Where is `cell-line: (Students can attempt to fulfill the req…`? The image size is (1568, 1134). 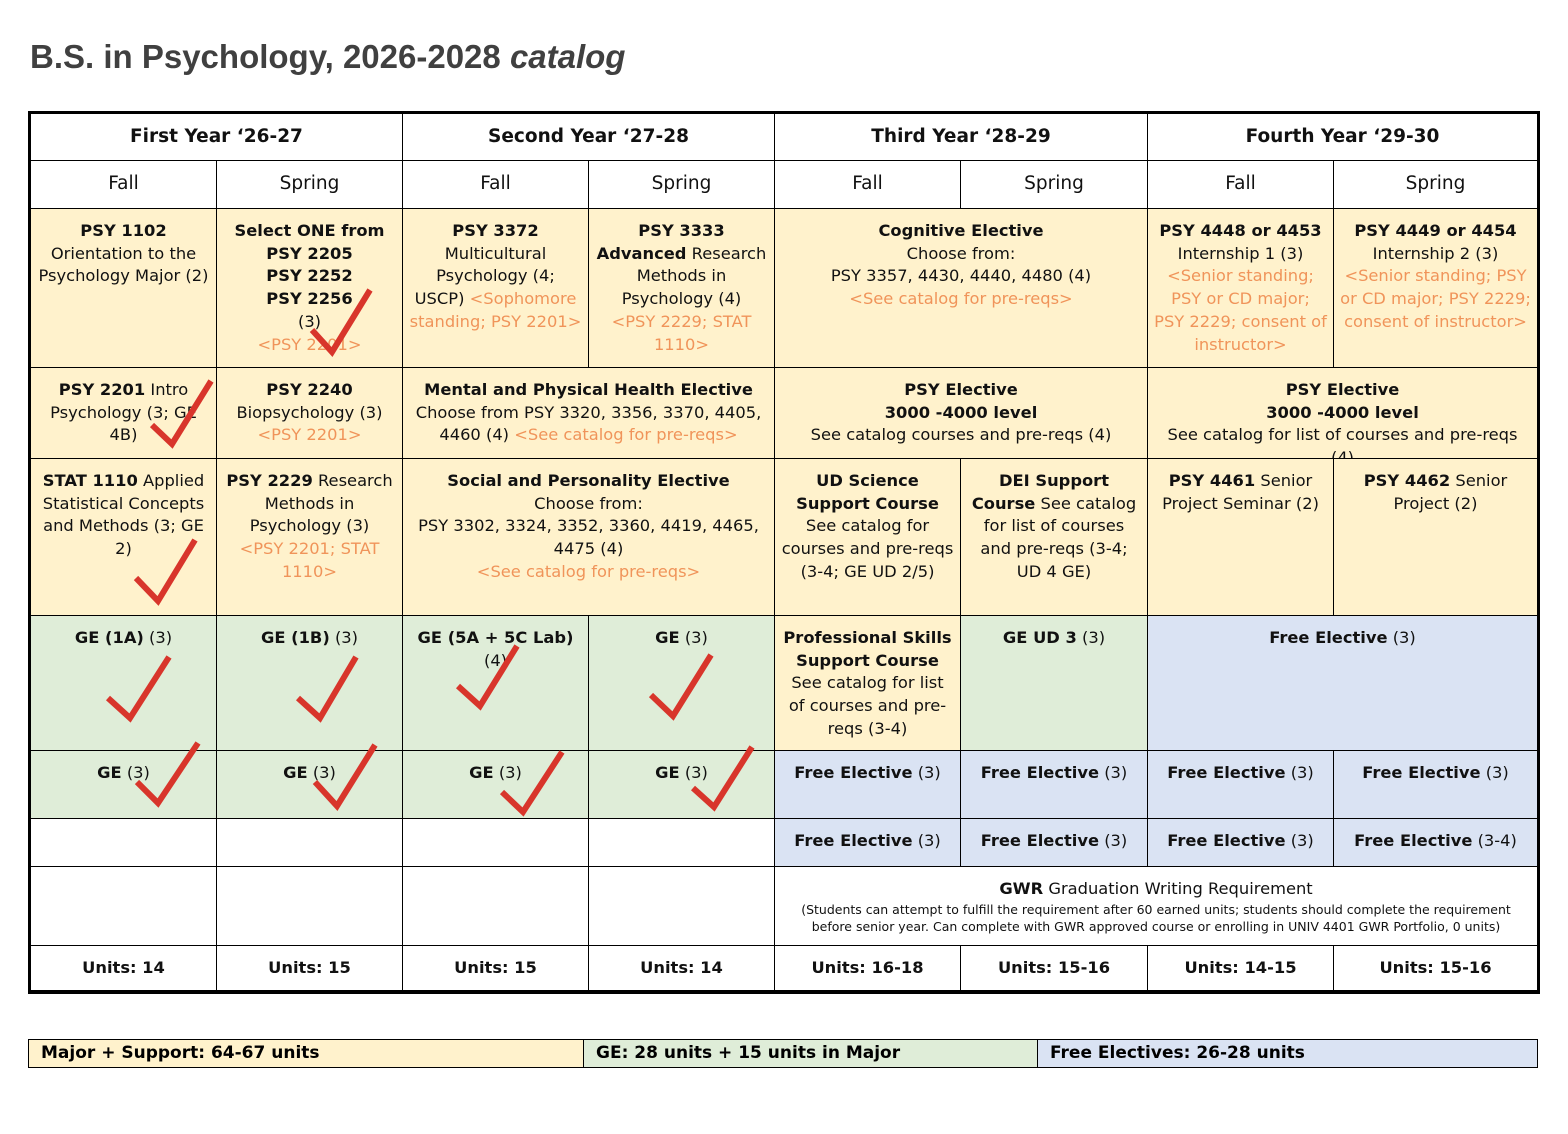
cell-line: (Students can attempt to fulfill the req… is located at coordinates (1156, 919).